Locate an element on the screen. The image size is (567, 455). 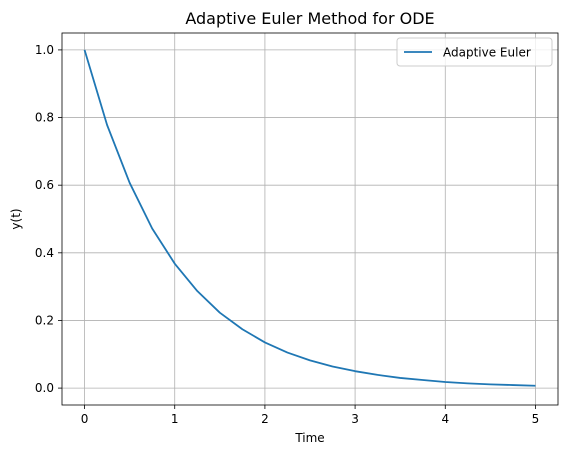
legend-label-adaptive-euler: Adaptive Euler is located at coordinates (487, 53).